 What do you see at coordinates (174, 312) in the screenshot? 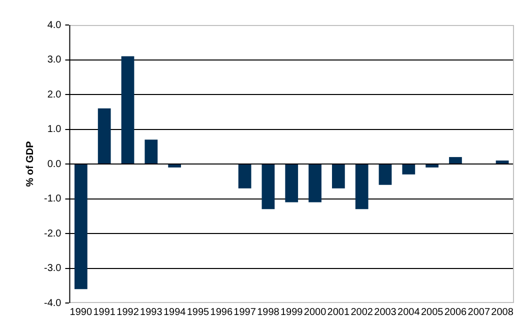
I see `x-tick-label: 1994` at bounding box center [174, 312].